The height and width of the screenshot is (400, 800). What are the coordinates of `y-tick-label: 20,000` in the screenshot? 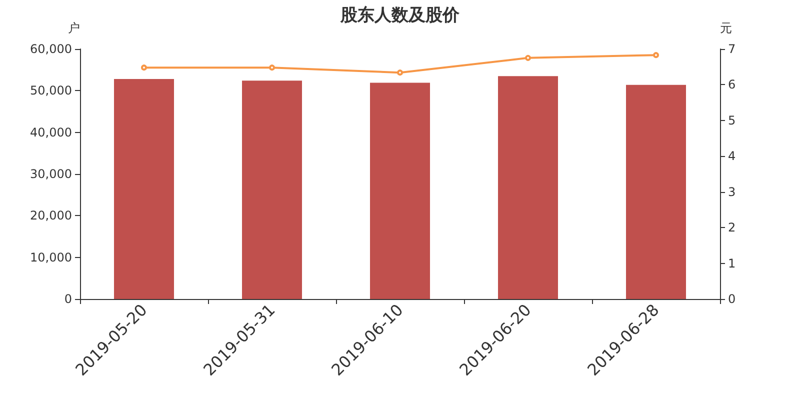 It's located at (51, 215).